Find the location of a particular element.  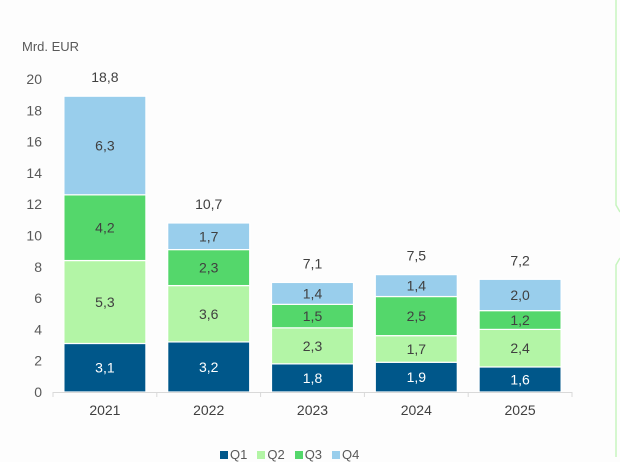

data-label: 3,6 is located at coordinates (209, 314).